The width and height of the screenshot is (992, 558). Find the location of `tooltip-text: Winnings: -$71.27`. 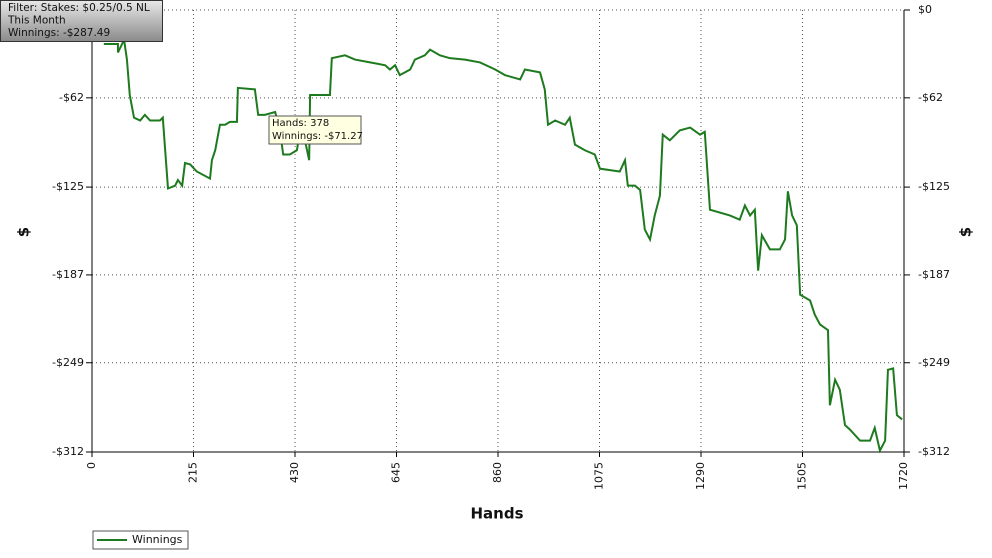

tooltip-text: Winnings: -$71.27 is located at coordinates (317, 136).